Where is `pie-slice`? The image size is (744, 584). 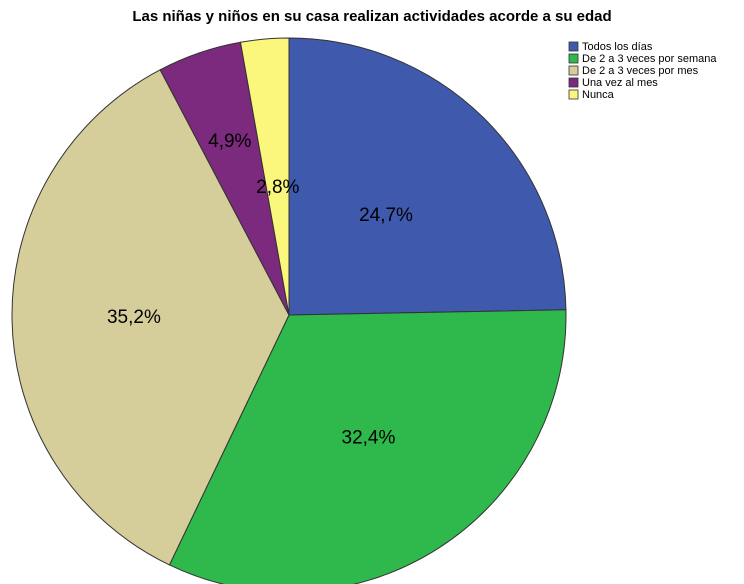
pie-slice is located at coordinates (264, 176).